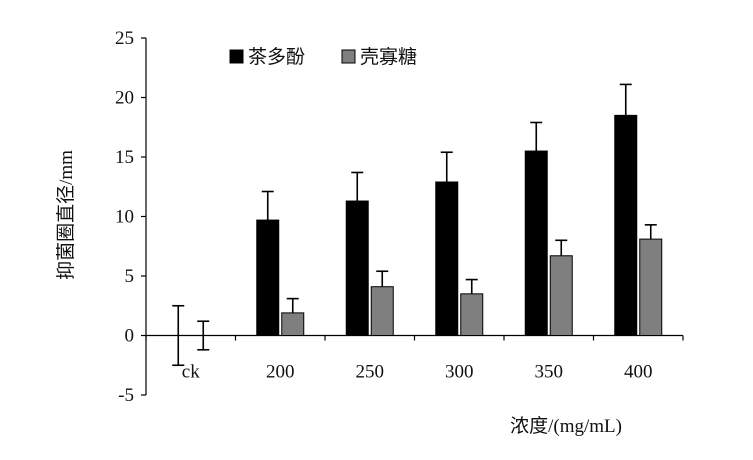  What do you see at coordinates (370, 372) in the screenshot?
I see `x-tick-label: 250` at bounding box center [370, 372].